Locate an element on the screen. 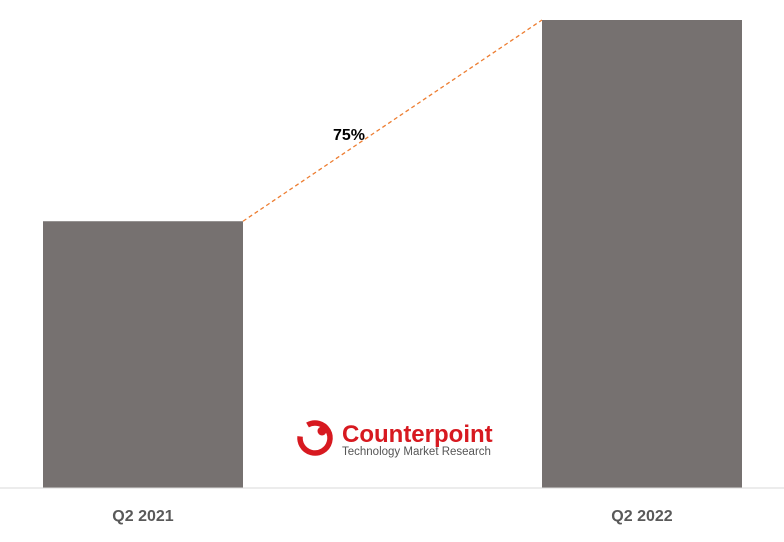 The height and width of the screenshot is (542, 784). counterpoint-logo-icon is located at coordinates (315, 438).